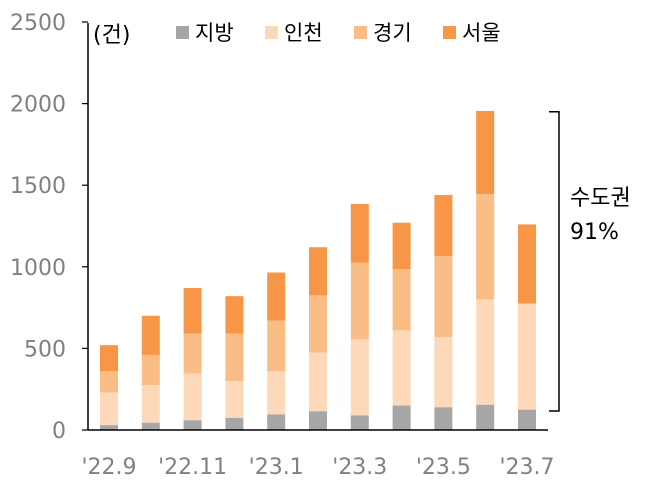 This screenshot has height=487, width=653. What do you see at coordinates (443, 467) in the screenshot?
I see `x-tick-label: '23.5` at bounding box center [443, 467].